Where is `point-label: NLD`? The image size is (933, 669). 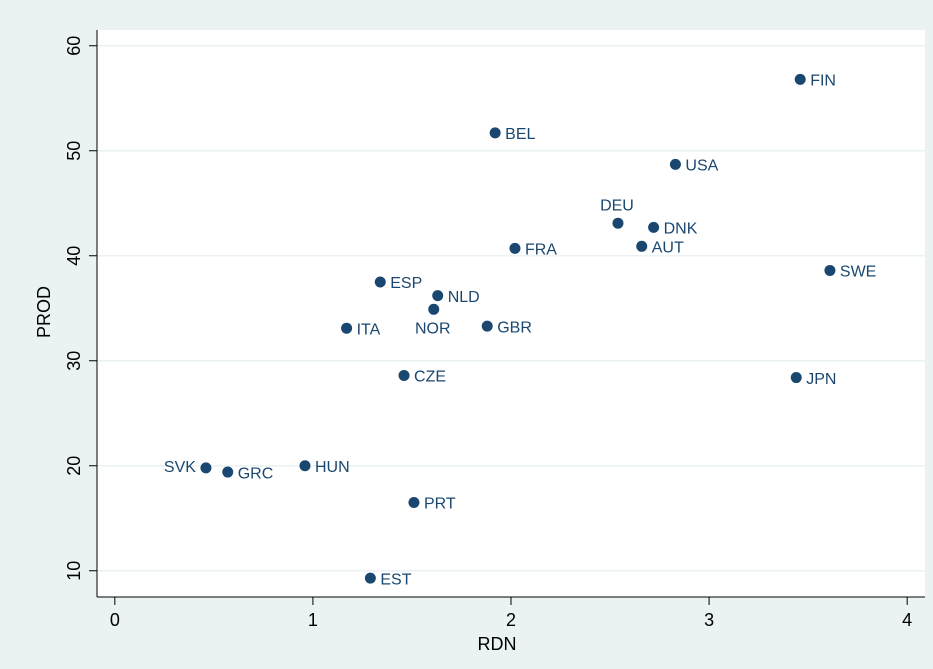
point-label: NLD is located at coordinates (464, 297).